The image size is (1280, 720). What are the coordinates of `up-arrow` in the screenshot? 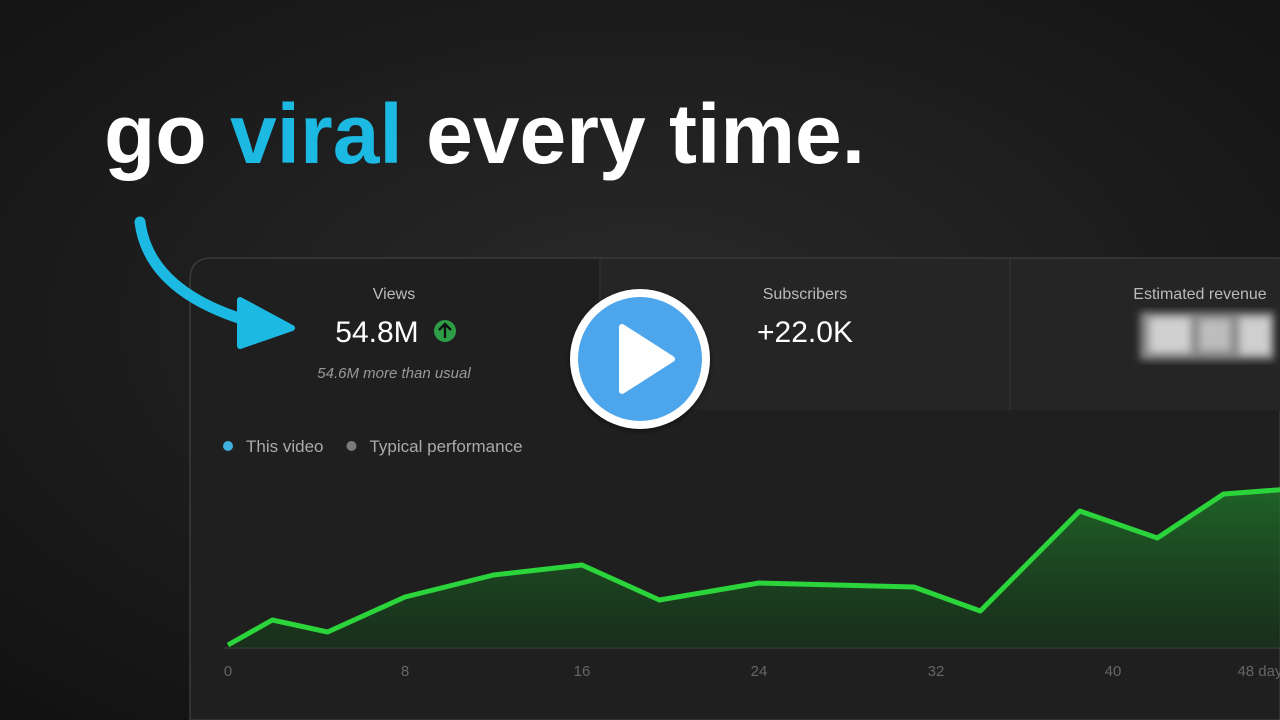 It's located at (445, 330).